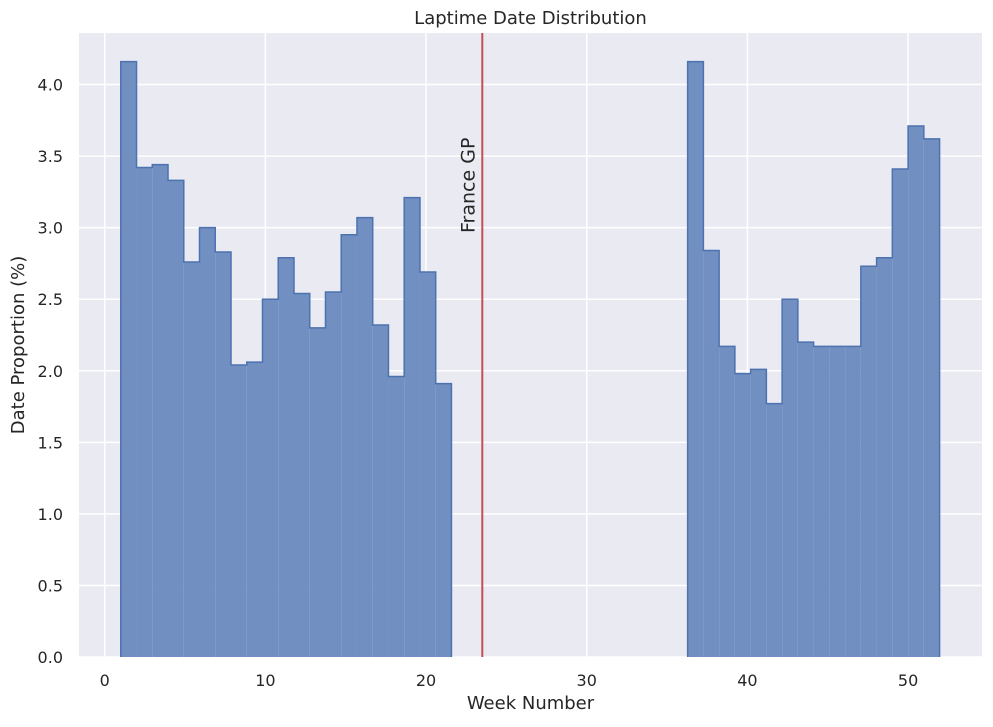 Image resolution: width=993 pixels, height=727 pixels. Describe the element at coordinates (747, 680) in the screenshot. I see `x-tick-label: 40` at that location.